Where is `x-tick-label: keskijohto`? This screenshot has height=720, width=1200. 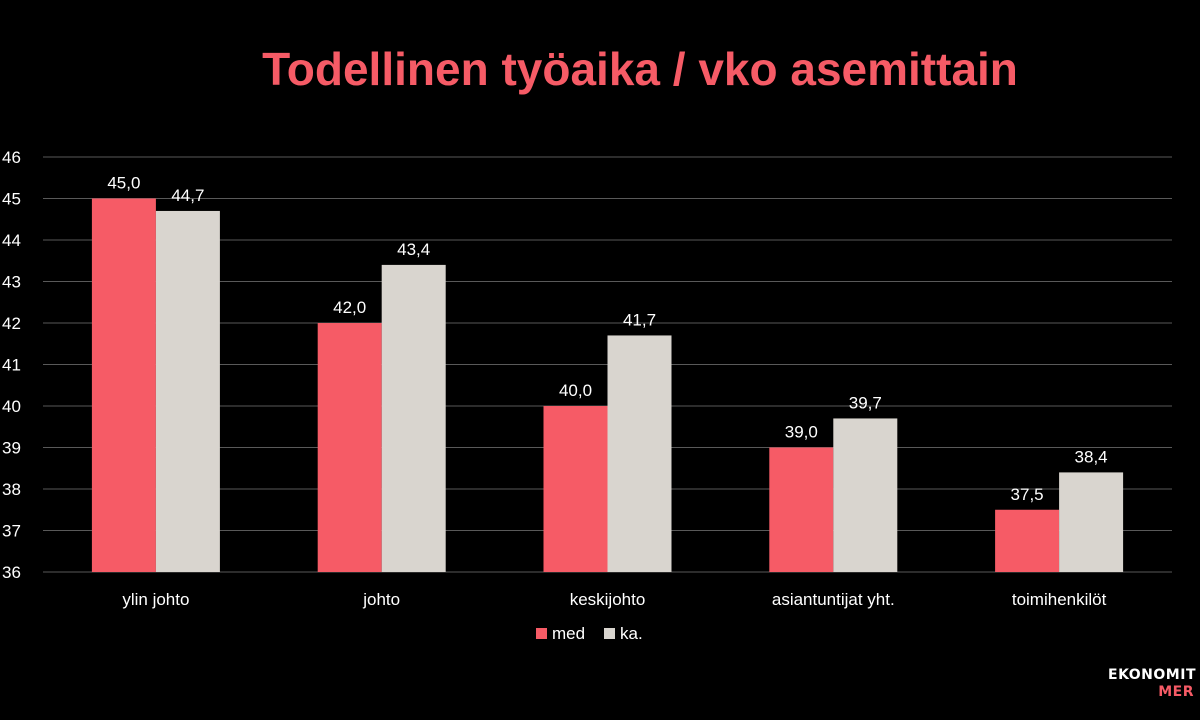 x-tick-label: keskijohto is located at coordinates (608, 599).